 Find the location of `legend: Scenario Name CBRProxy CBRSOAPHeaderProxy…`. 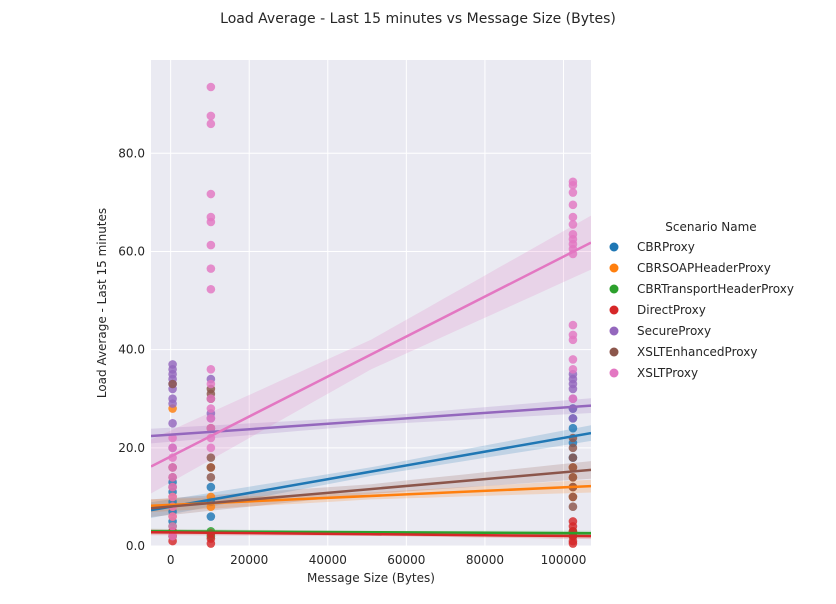

legend: Scenario Name CBRProxy CBRSOAPHeaderProxy… is located at coordinates (701, 300).